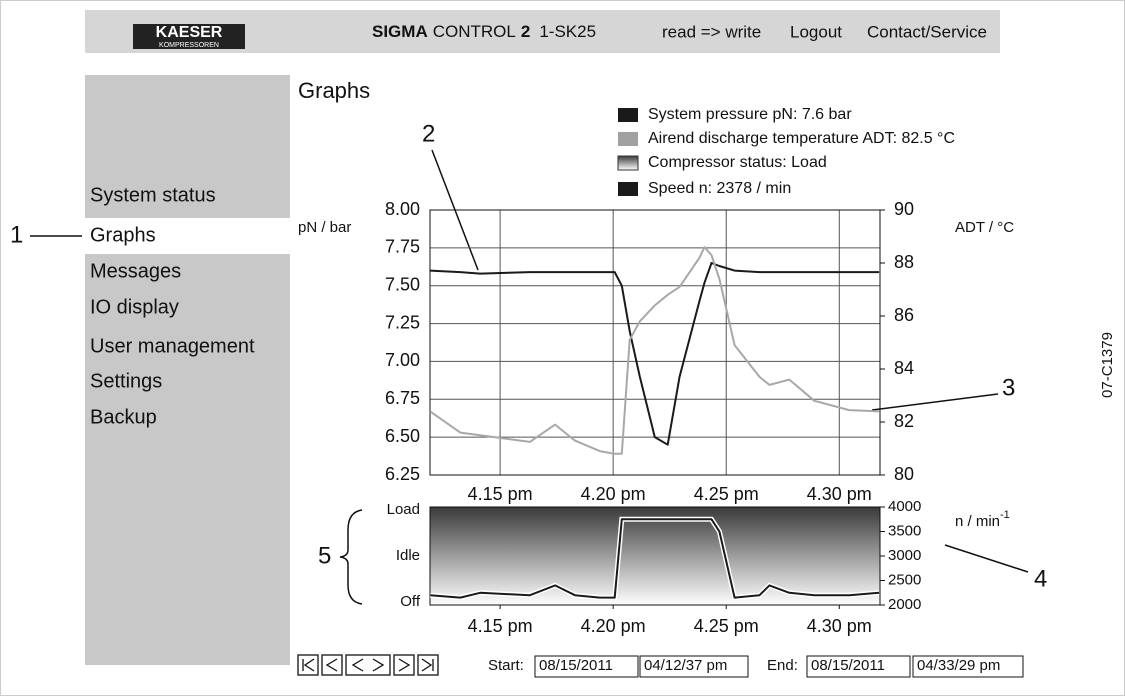 The width and height of the screenshot is (1125, 696). What do you see at coordinates (750, 114) in the screenshot?
I see `legend-label: System pressure pN: 7.6 bar` at bounding box center [750, 114].